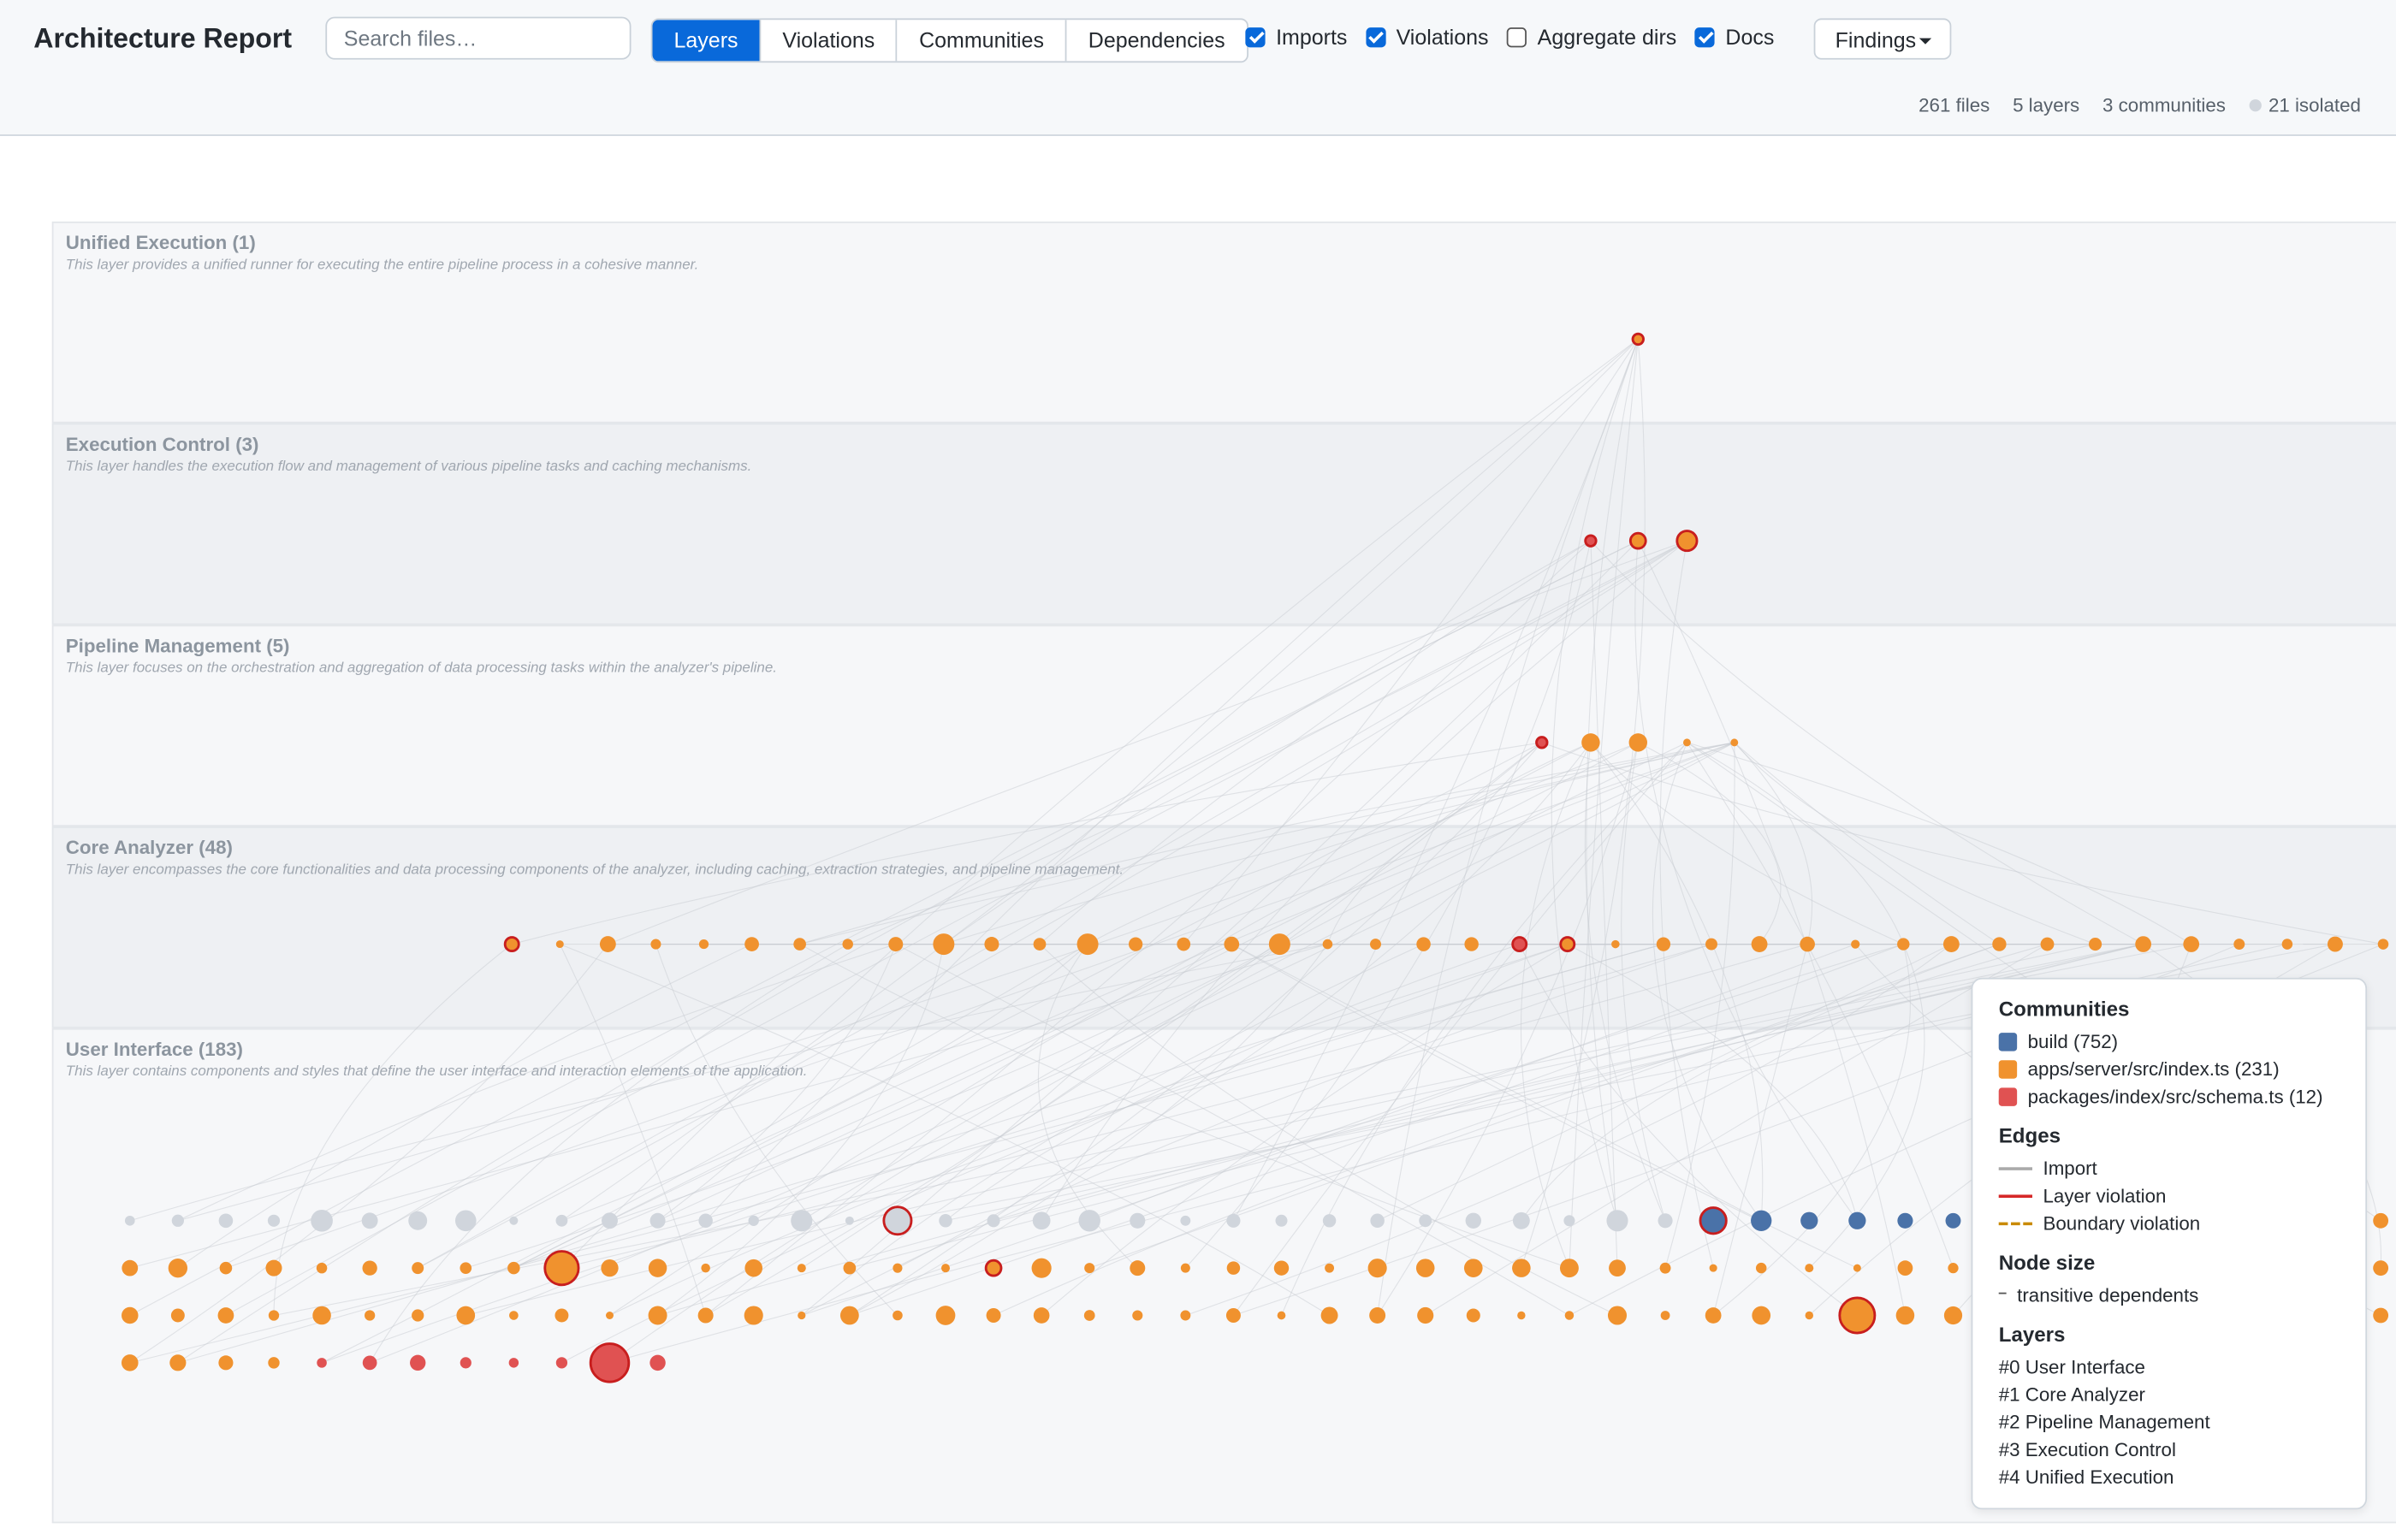 This screenshot has height=1540, width=2396. I want to click on stat: 3 communities, so click(2164, 105).